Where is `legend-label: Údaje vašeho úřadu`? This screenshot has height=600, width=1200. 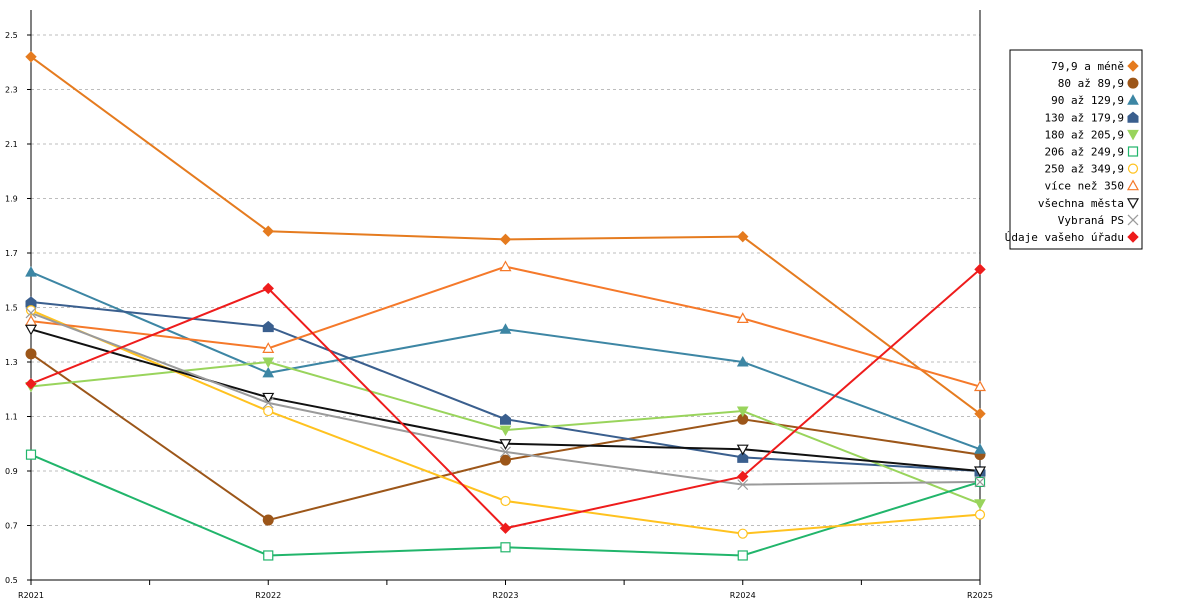
legend-label: Údaje vašeho úřadu is located at coordinates (1064, 237).